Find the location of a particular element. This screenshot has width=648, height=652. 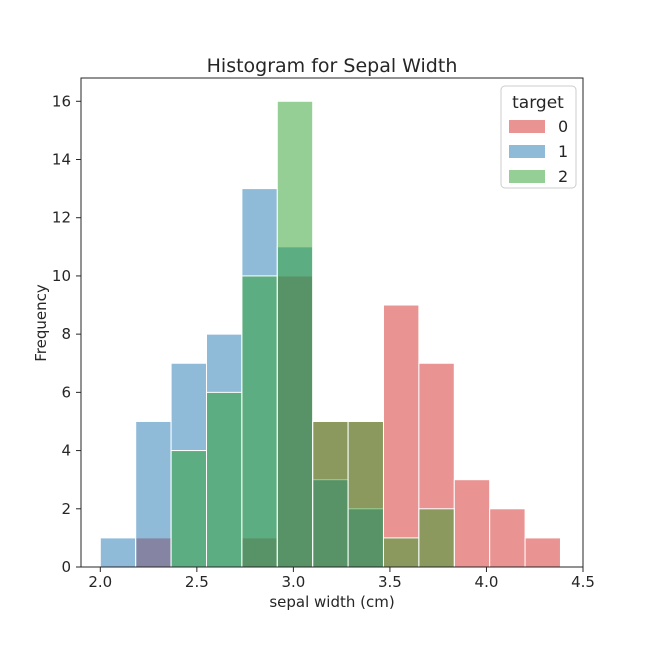

legend-box is located at coordinates (538, 137).